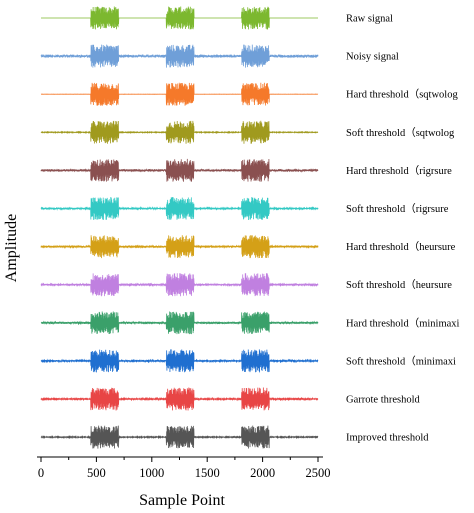 The height and width of the screenshot is (513, 474). What do you see at coordinates (184, 468) in the screenshot?
I see `x-axis-ticks: 0 500 1000 1500 2000 2500` at bounding box center [184, 468].